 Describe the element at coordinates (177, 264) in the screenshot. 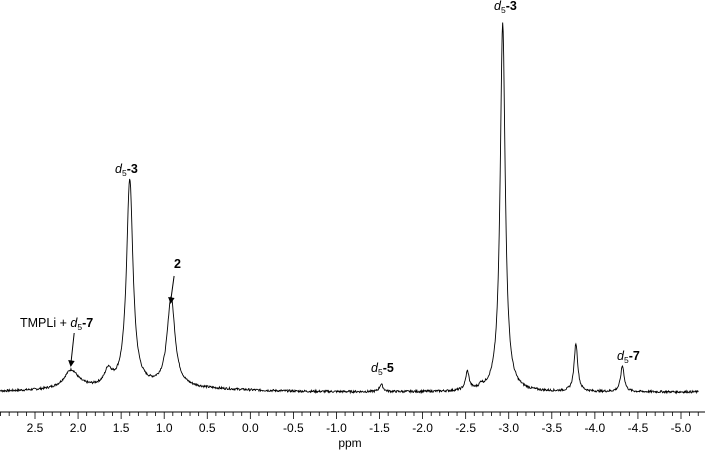

I see `annotation-2: 2` at that location.